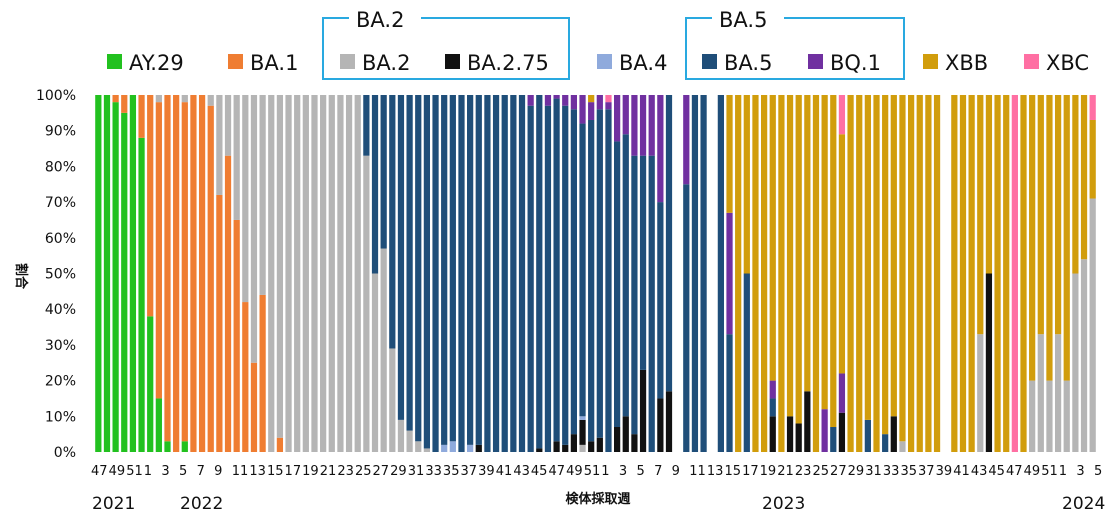  Describe the element at coordinates (838, 471) in the screenshot. I see `x-tick-label: 27` at that location.